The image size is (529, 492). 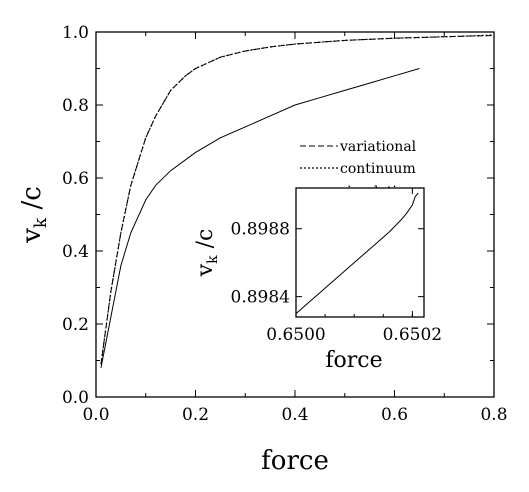 I want to click on y-tick-label: 0.8, so click(x=75, y=106).